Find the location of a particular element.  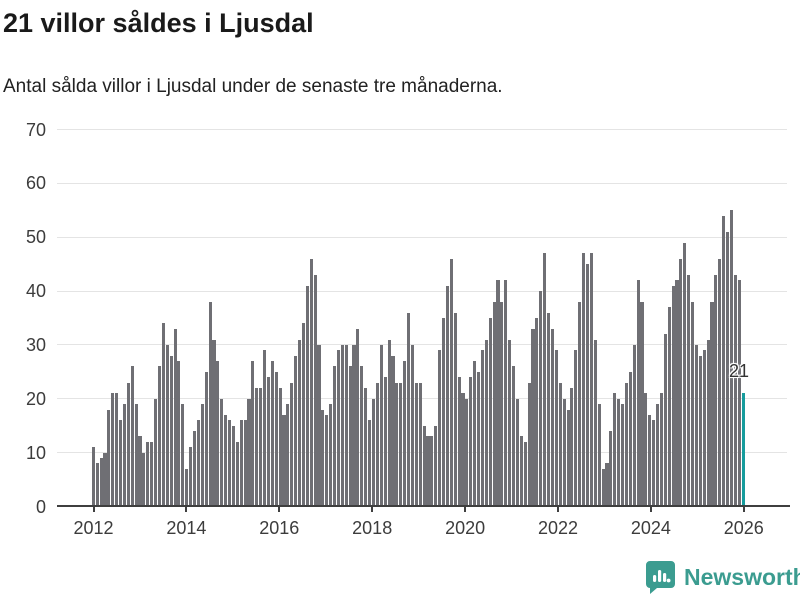

x-axis-label: 2024 is located at coordinates (650, 528).